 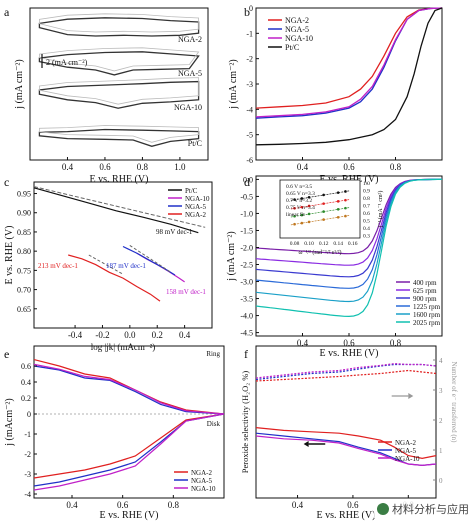 I want to click on panel-d-inset-legend-label: 0.75 V n=3.4, so click(x=300, y=208).